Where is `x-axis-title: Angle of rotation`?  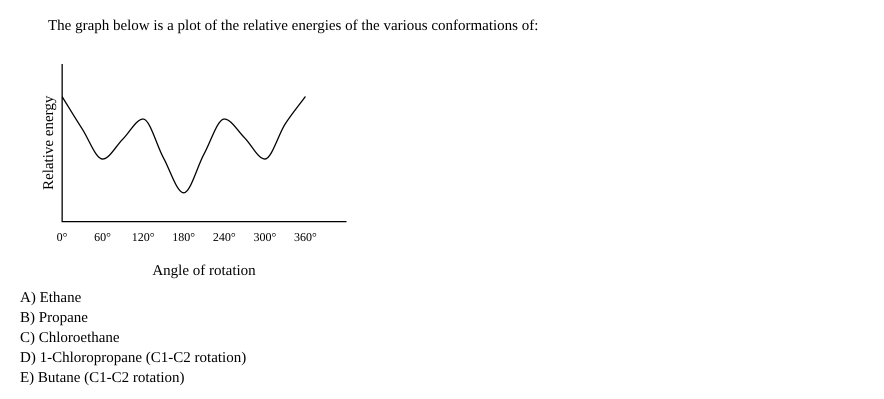 x-axis-title: Angle of rotation is located at coordinates (204, 270).